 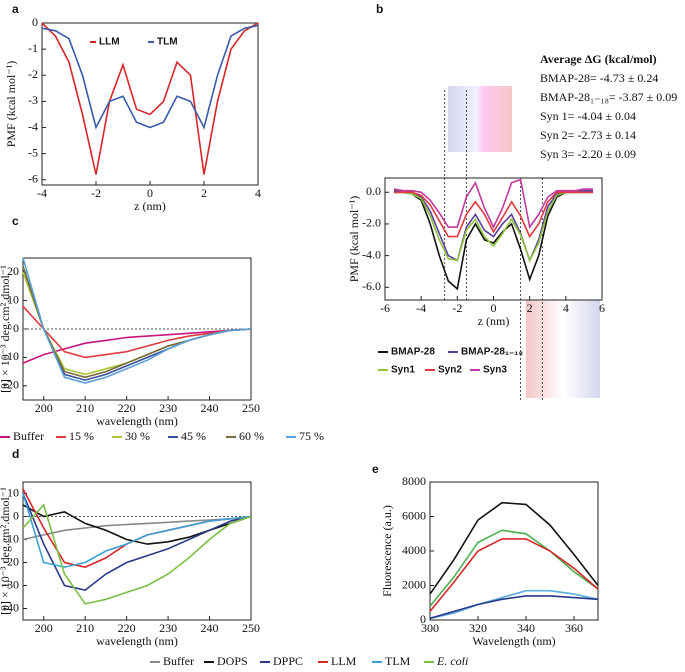 I want to click on y-tick-label: -2, so click(x=33, y=74).